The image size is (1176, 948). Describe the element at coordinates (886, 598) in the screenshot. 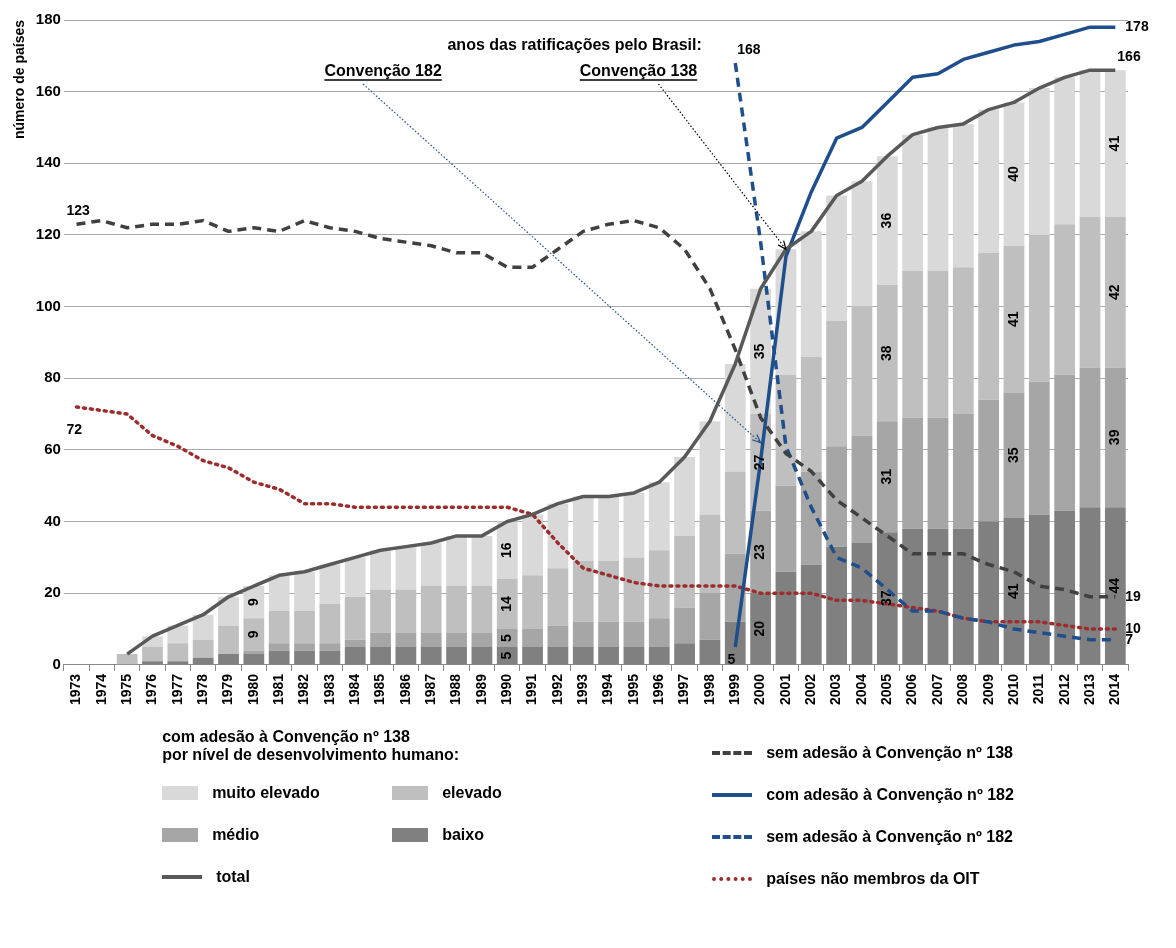

I see `data-label: 37` at that location.